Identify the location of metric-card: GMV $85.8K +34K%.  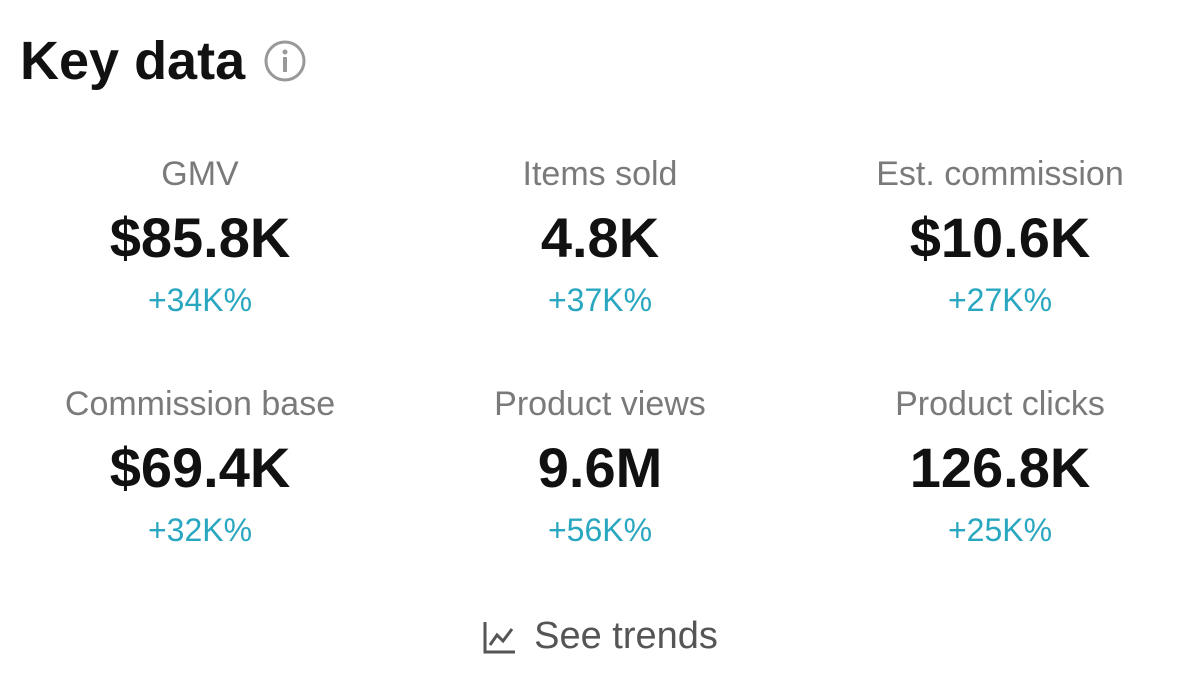
(200, 270).